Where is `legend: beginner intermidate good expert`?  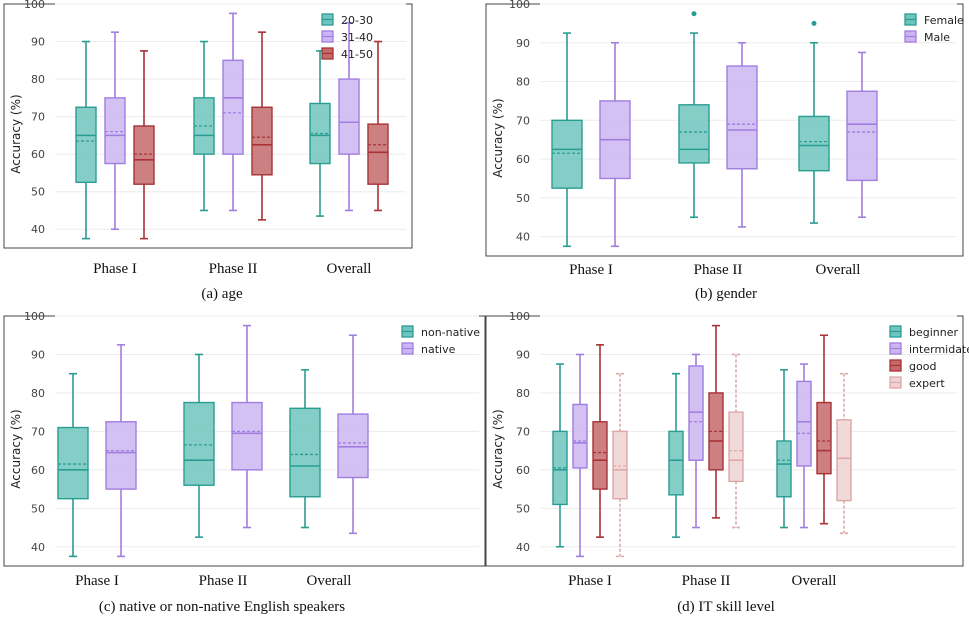
legend: beginner intermidate good expert is located at coordinates (929, 357).